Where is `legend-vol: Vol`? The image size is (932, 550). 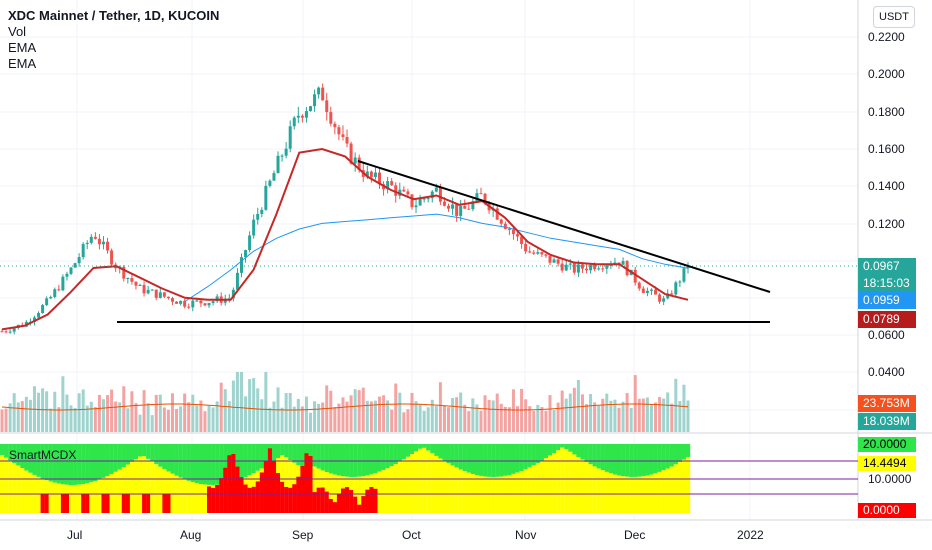
legend-vol: Vol is located at coordinates (17, 31).